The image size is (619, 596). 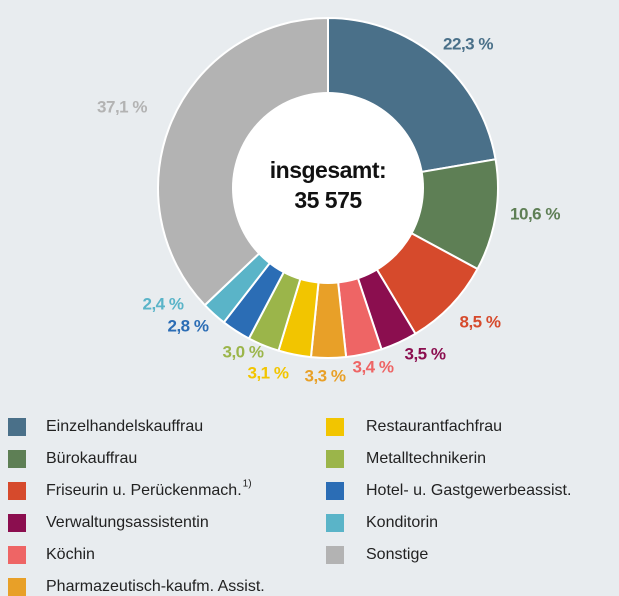 I want to click on center-text: insgesamt:, so click(x=328, y=170).